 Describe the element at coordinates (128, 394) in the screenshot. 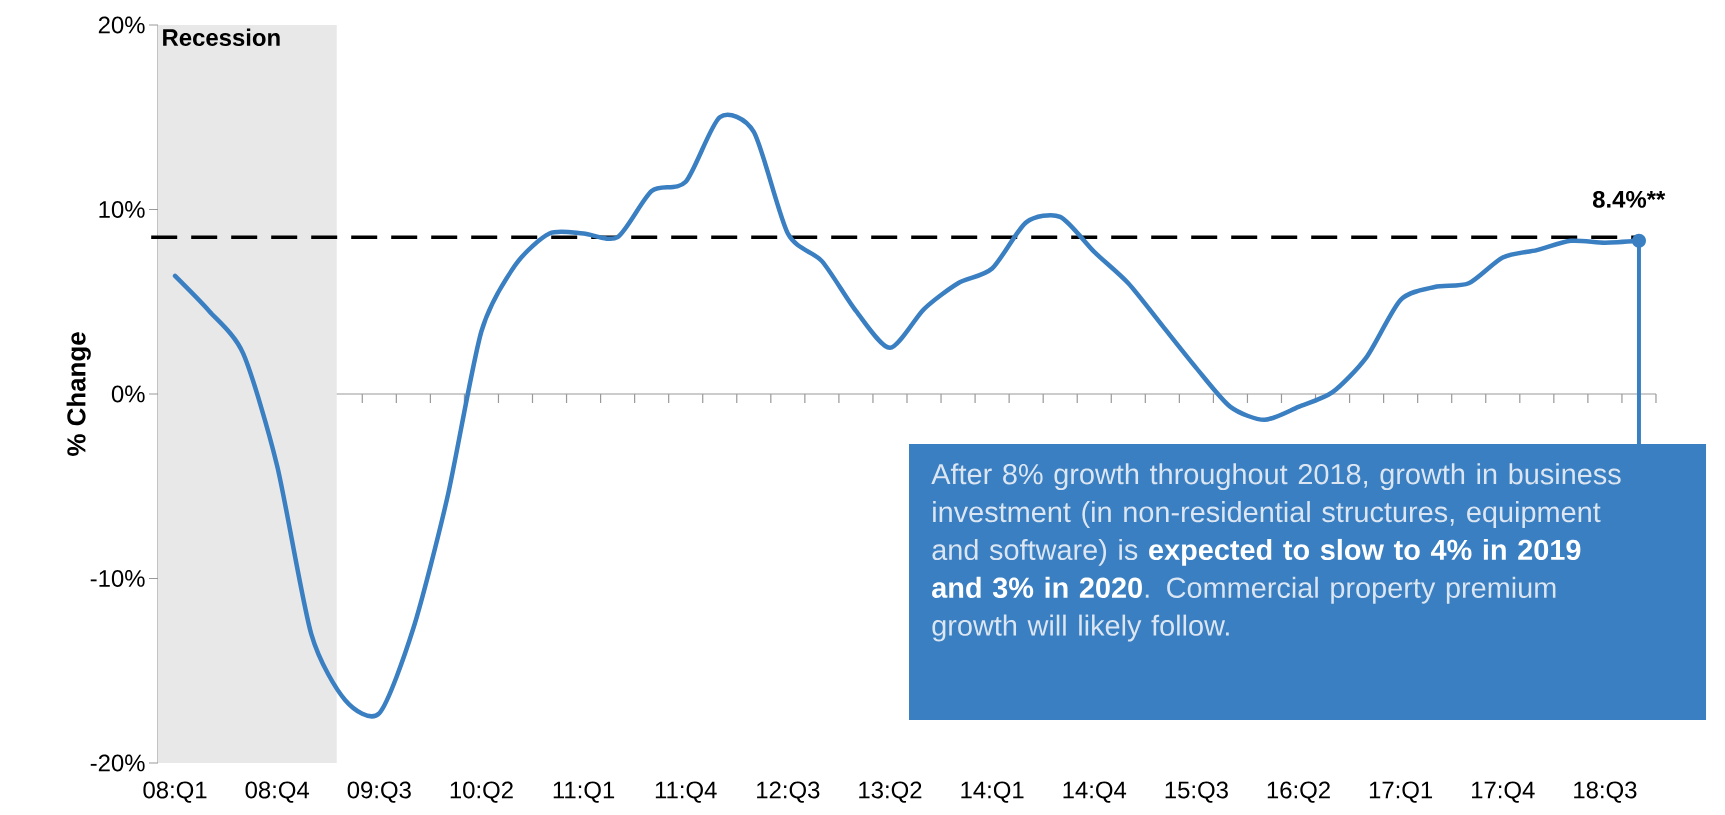

I see `y-tick-label: 0%` at that location.